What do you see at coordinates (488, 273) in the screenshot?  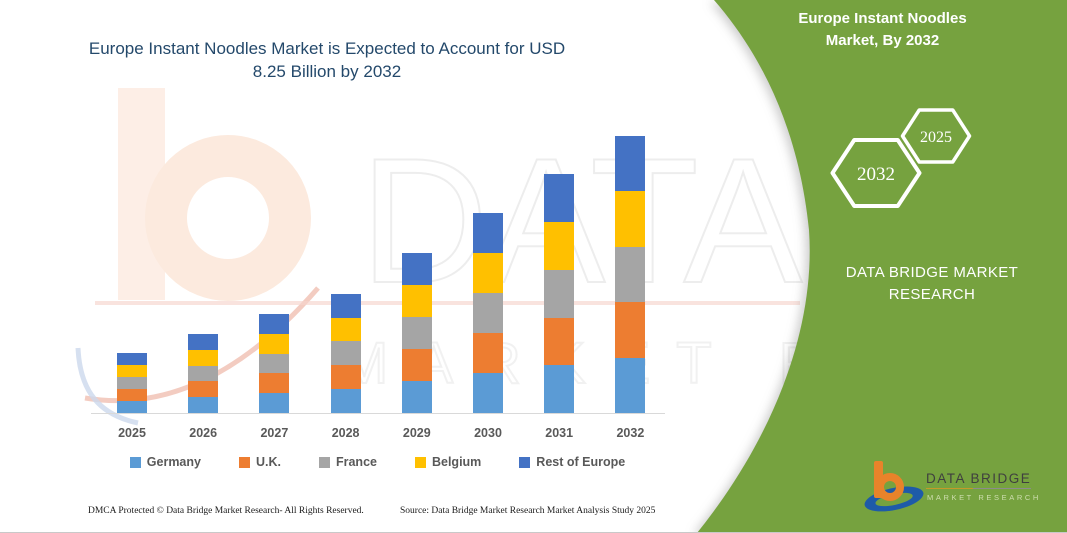 I see `bar-segment-2030-belgium` at bounding box center [488, 273].